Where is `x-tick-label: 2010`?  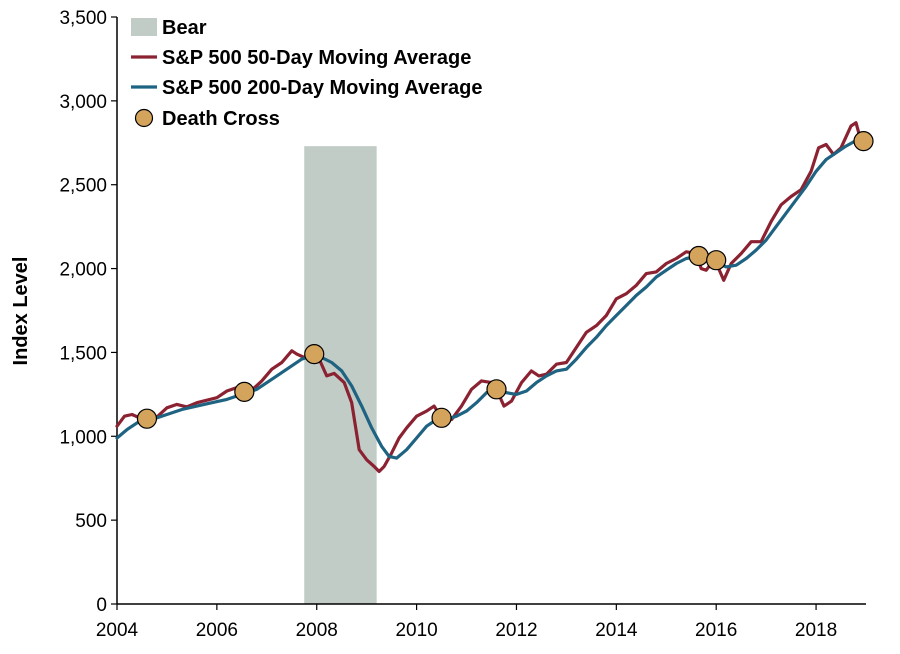 x-tick-label: 2010 is located at coordinates (416, 630).